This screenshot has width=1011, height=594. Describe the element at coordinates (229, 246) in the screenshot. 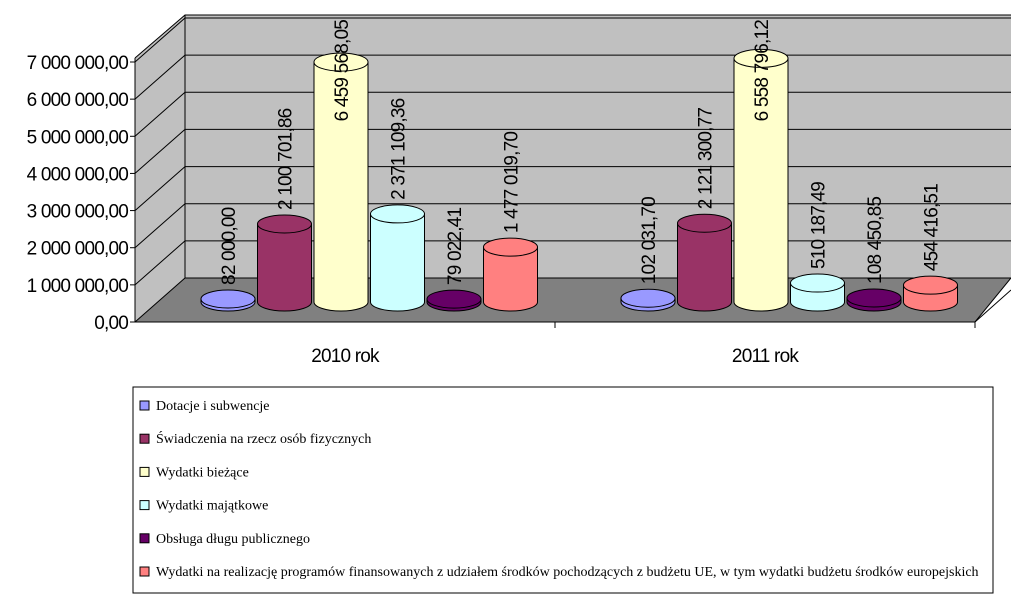

I see `value-label: 82 000,00` at that location.